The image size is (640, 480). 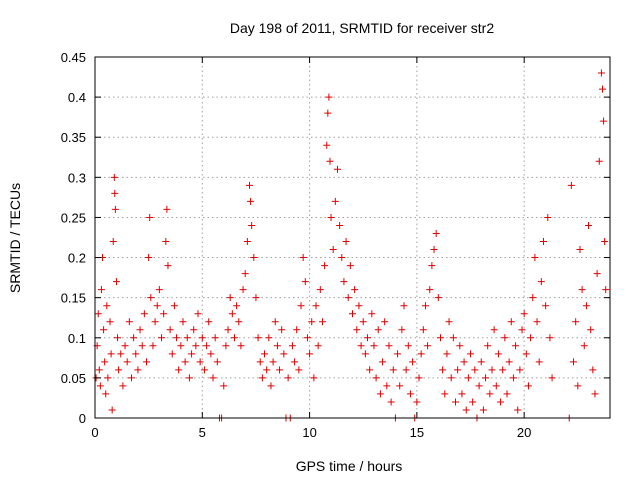 What do you see at coordinates (73, 57) in the screenshot?
I see `y-tick-label: 0.45` at bounding box center [73, 57].